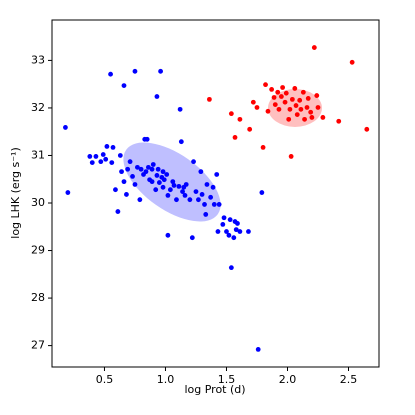 The height and width of the screenshot is (415, 415). What do you see at coordinates (38, 107) in the screenshot?
I see `y-tick-label: 32` at bounding box center [38, 107].